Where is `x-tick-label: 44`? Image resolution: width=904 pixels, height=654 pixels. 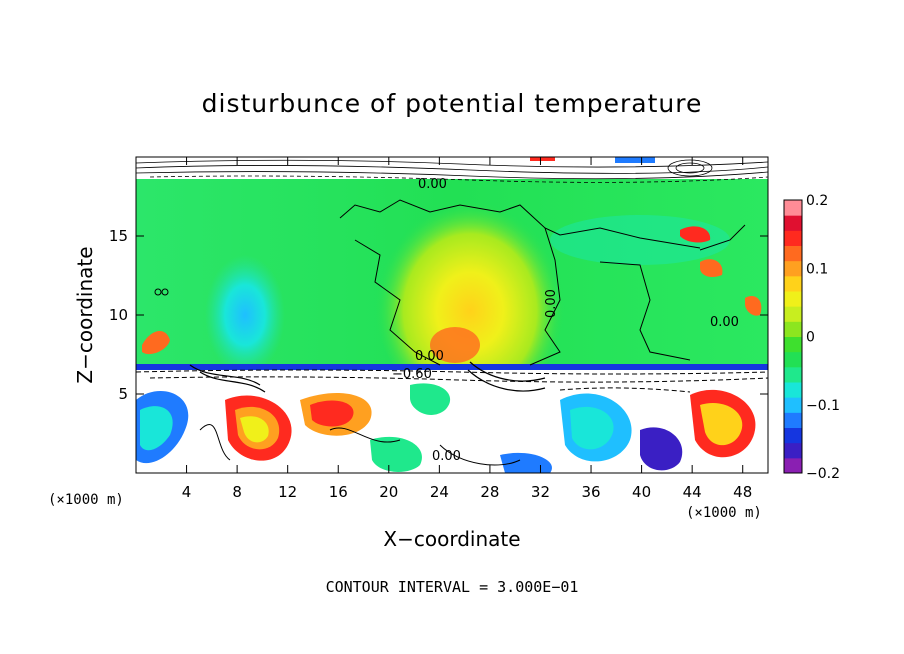
x-tick-label: 44 is located at coordinates (692, 492).